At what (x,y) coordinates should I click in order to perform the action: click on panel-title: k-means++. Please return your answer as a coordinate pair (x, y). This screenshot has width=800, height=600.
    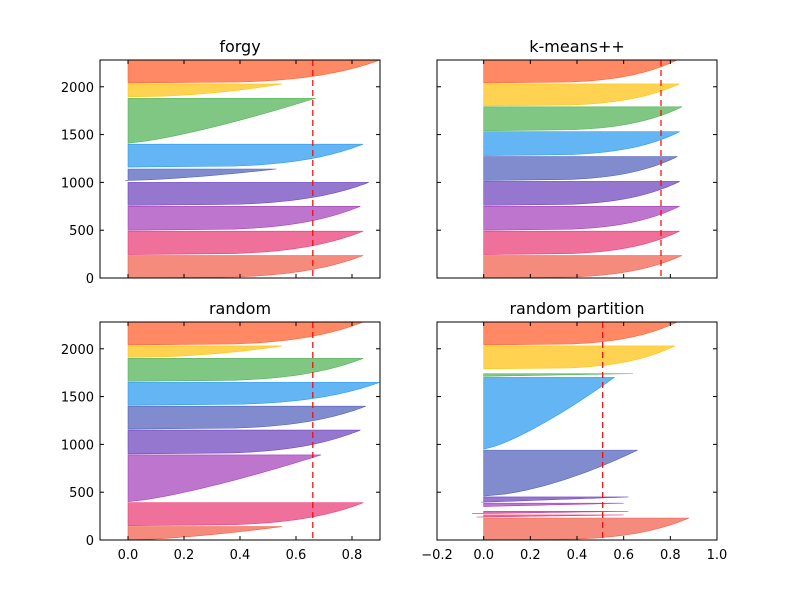
    Looking at the image, I should click on (577, 46).